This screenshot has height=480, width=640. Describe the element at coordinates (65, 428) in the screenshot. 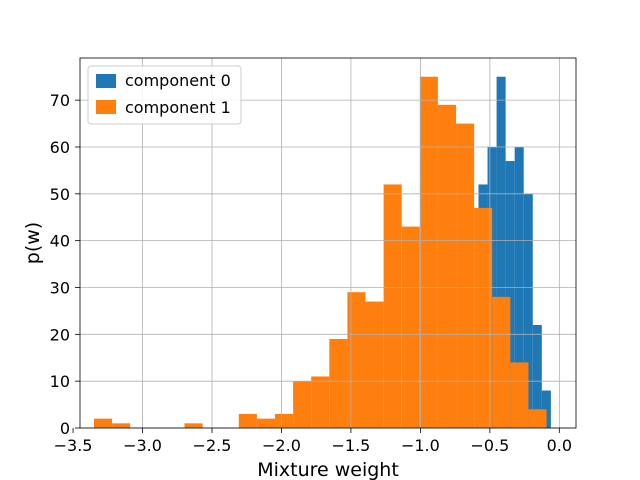

I see `y-tick-label: 0` at that location.